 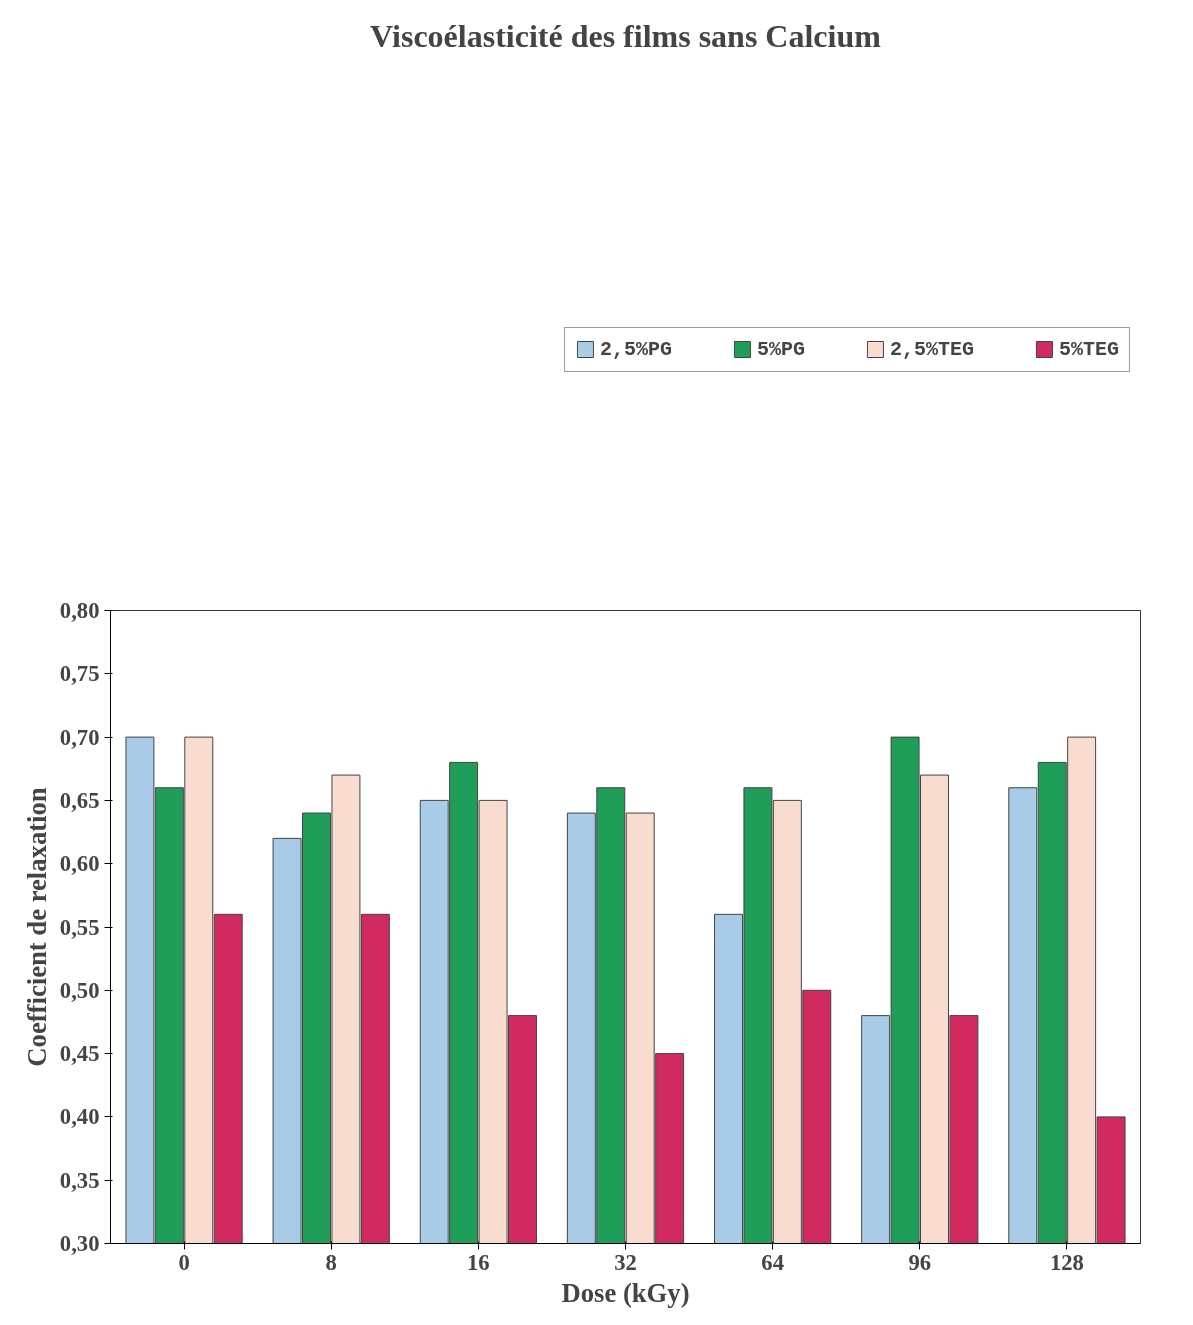 I want to click on y-tick-label: 0,55, so click(x=79, y=927).